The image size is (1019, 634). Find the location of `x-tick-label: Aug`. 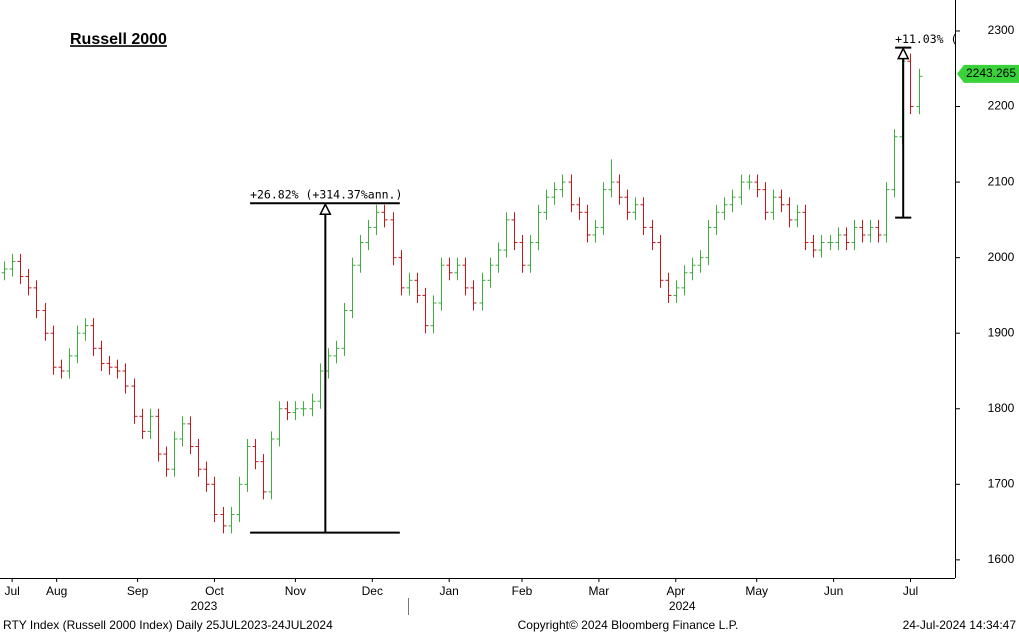

x-tick-label: Aug is located at coordinates (56, 591).